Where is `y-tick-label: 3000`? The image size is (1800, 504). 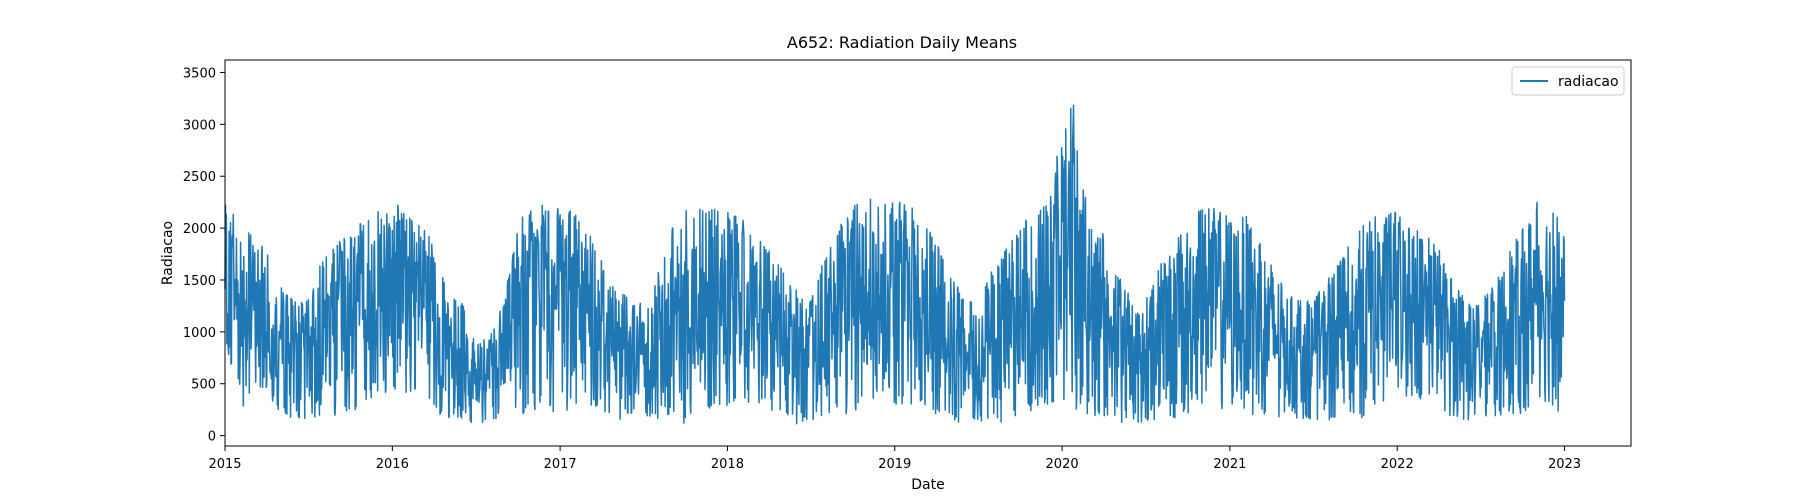
y-tick-label: 3000 is located at coordinates (199, 125).